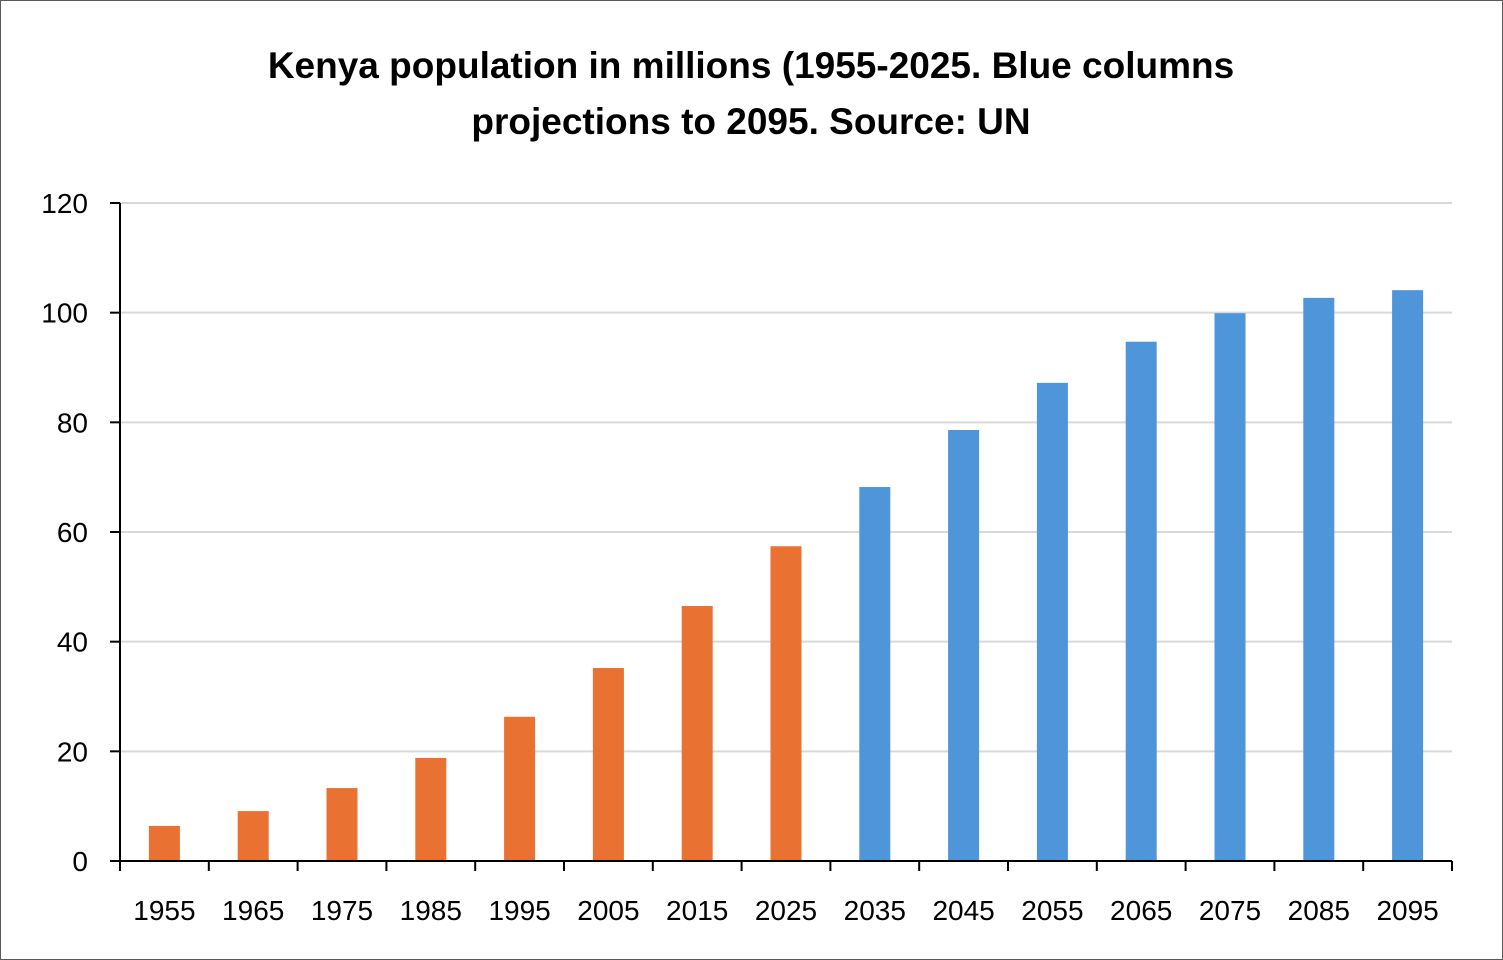 Image resolution: width=1503 pixels, height=960 pixels. Describe the element at coordinates (1319, 579) in the screenshot. I see `bar-2085` at that location.